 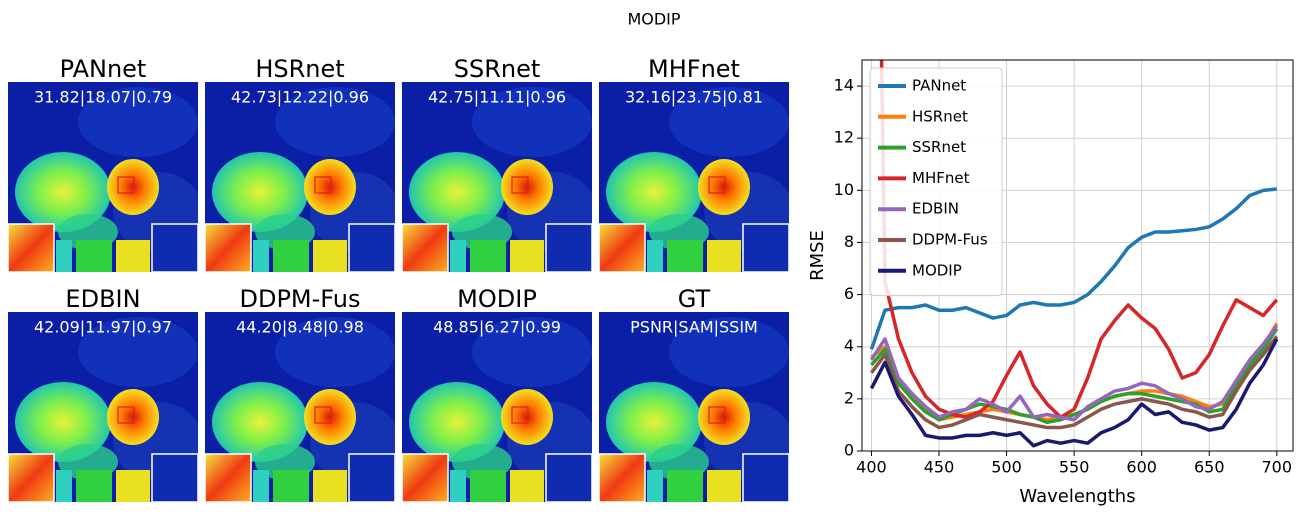 What do you see at coordinates (939, 147) in the screenshot?
I see `legend-label: SSRnet` at bounding box center [939, 147].